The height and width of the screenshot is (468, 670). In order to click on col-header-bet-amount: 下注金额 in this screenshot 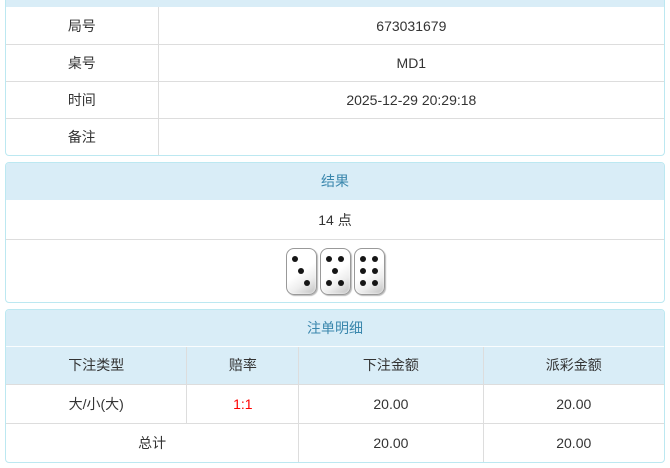, I will do `click(391, 365)`.